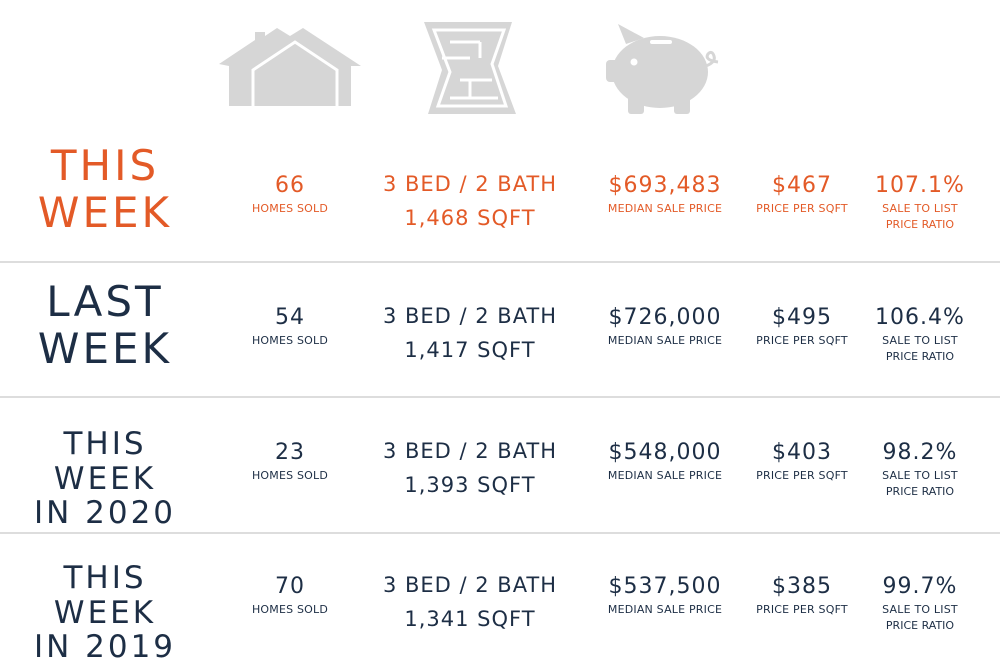  Describe the element at coordinates (802, 317) in the screenshot. I see `price-per-sqft-value: $495` at that location.